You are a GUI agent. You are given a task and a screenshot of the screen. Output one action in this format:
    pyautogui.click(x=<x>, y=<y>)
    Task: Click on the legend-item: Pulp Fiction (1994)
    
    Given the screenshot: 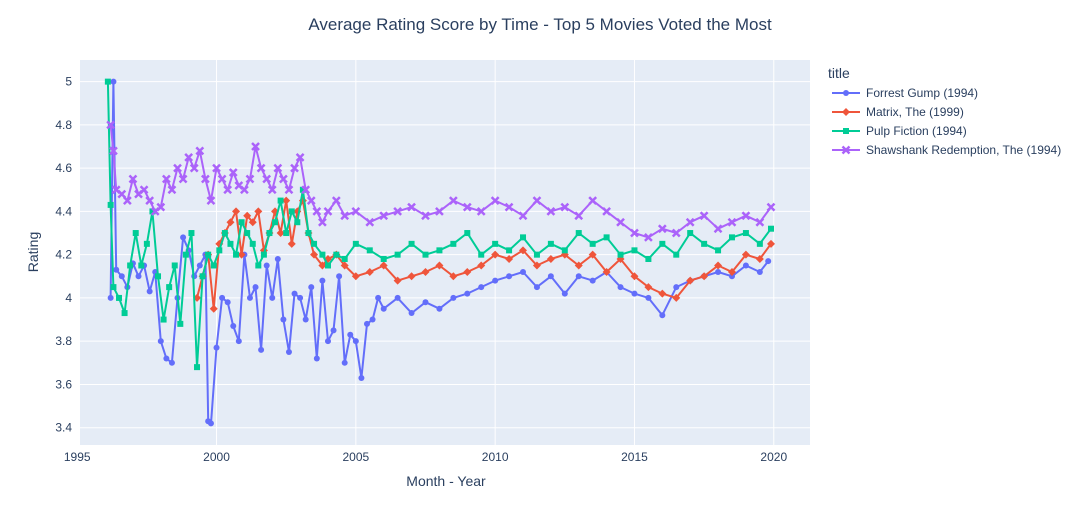 What is the action you would take?
    pyautogui.click(x=899, y=131)
    